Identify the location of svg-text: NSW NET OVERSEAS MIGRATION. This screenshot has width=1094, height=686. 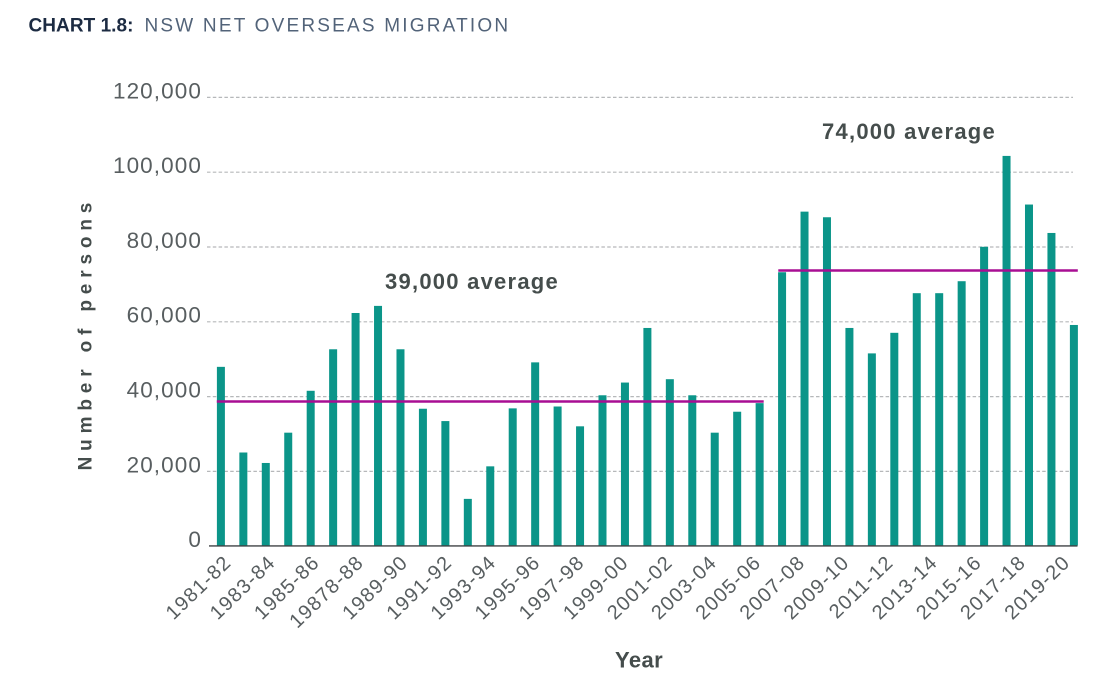
(328, 25).